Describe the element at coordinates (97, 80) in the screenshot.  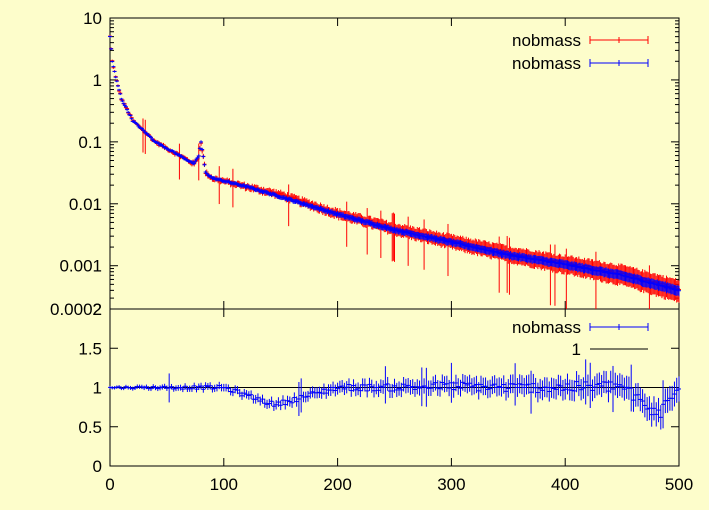
I see `y-tick-label-top: 1` at that location.